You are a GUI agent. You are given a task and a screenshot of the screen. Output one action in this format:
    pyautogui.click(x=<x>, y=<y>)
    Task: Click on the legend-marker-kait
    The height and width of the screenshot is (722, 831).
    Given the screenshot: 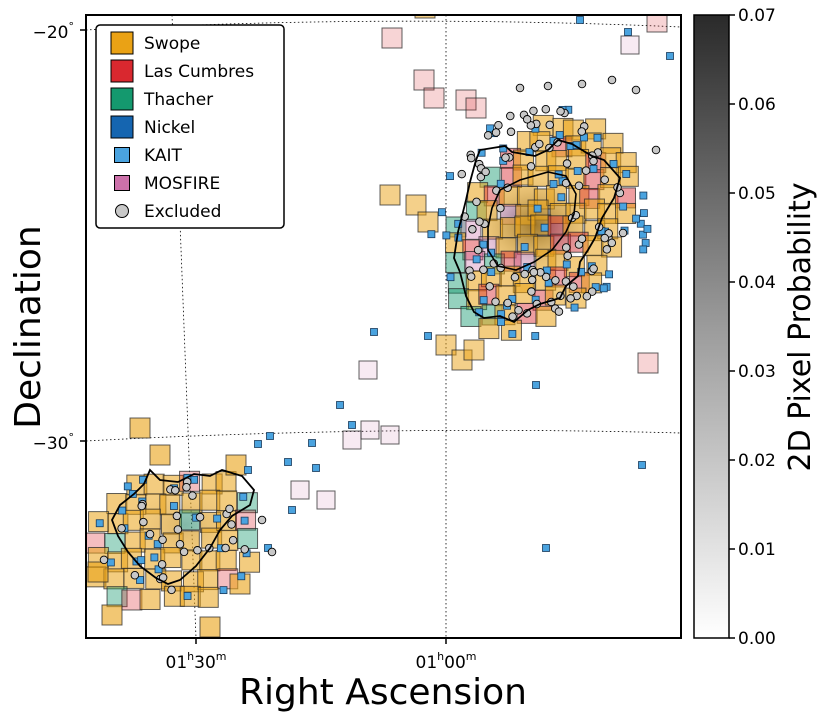 What is the action you would take?
    pyautogui.click(x=122, y=155)
    